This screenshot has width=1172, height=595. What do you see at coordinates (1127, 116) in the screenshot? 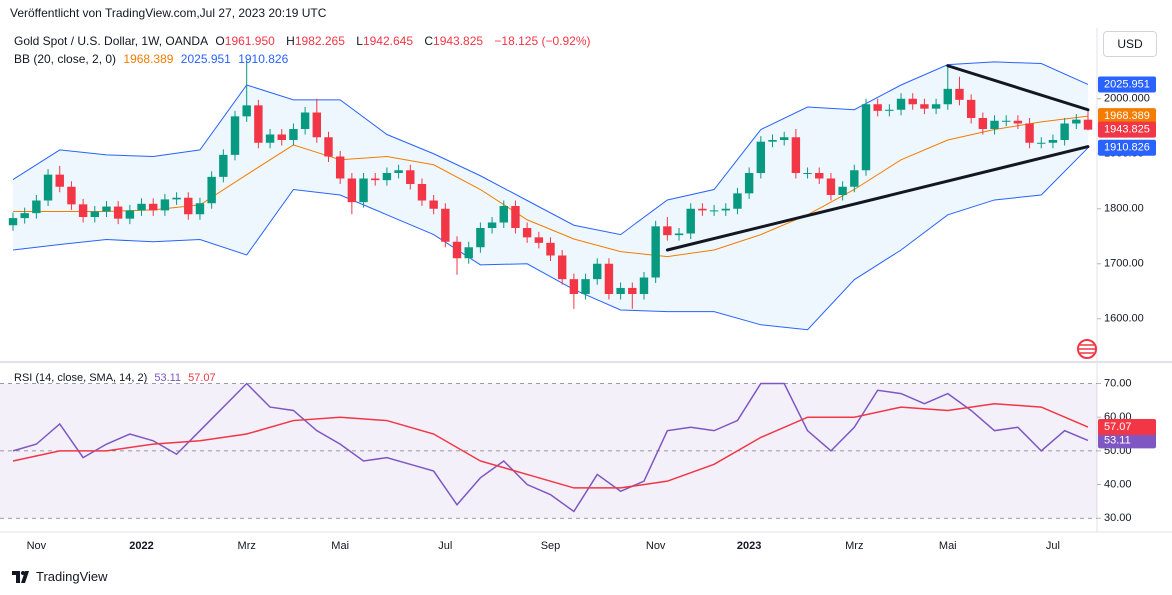
I see `bb-middle-badge: 1968.389` at bounding box center [1127, 116].